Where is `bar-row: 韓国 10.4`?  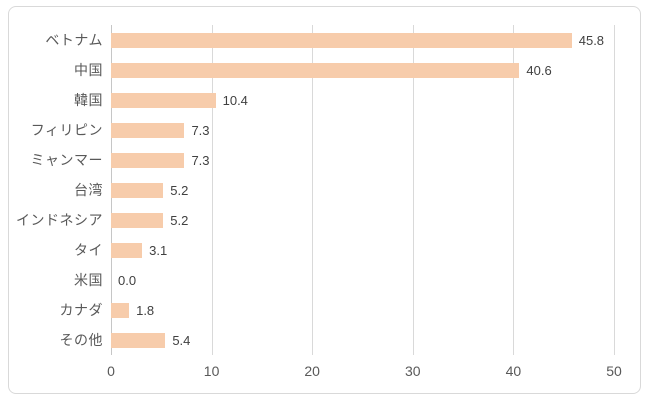 bar-row: 韓国 10.4 is located at coordinates (325, 100).